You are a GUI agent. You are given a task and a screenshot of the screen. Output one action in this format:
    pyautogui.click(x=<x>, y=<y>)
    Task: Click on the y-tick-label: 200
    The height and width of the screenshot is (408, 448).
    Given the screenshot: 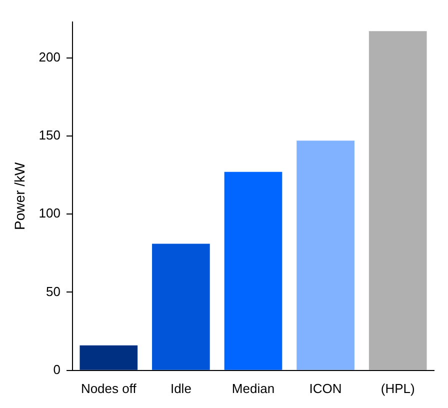 What is the action you would take?
    pyautogui.click(x=49, y=56)
    